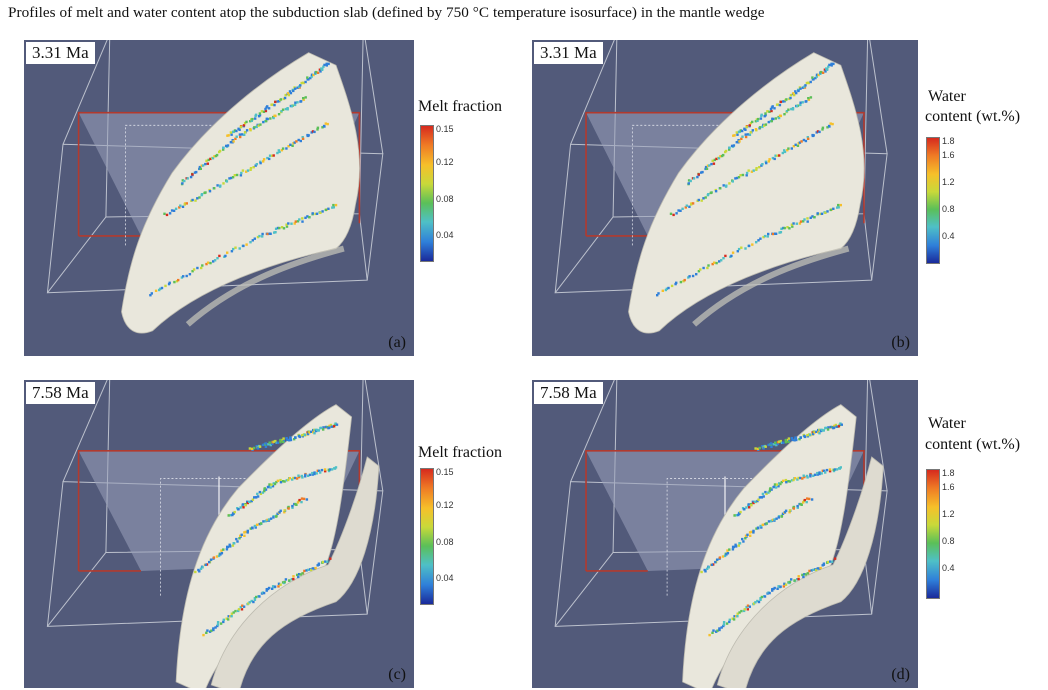 The height and width of the screenshot is (690, 1048). I want to click on panel-letter: (a), so click(397, 342).